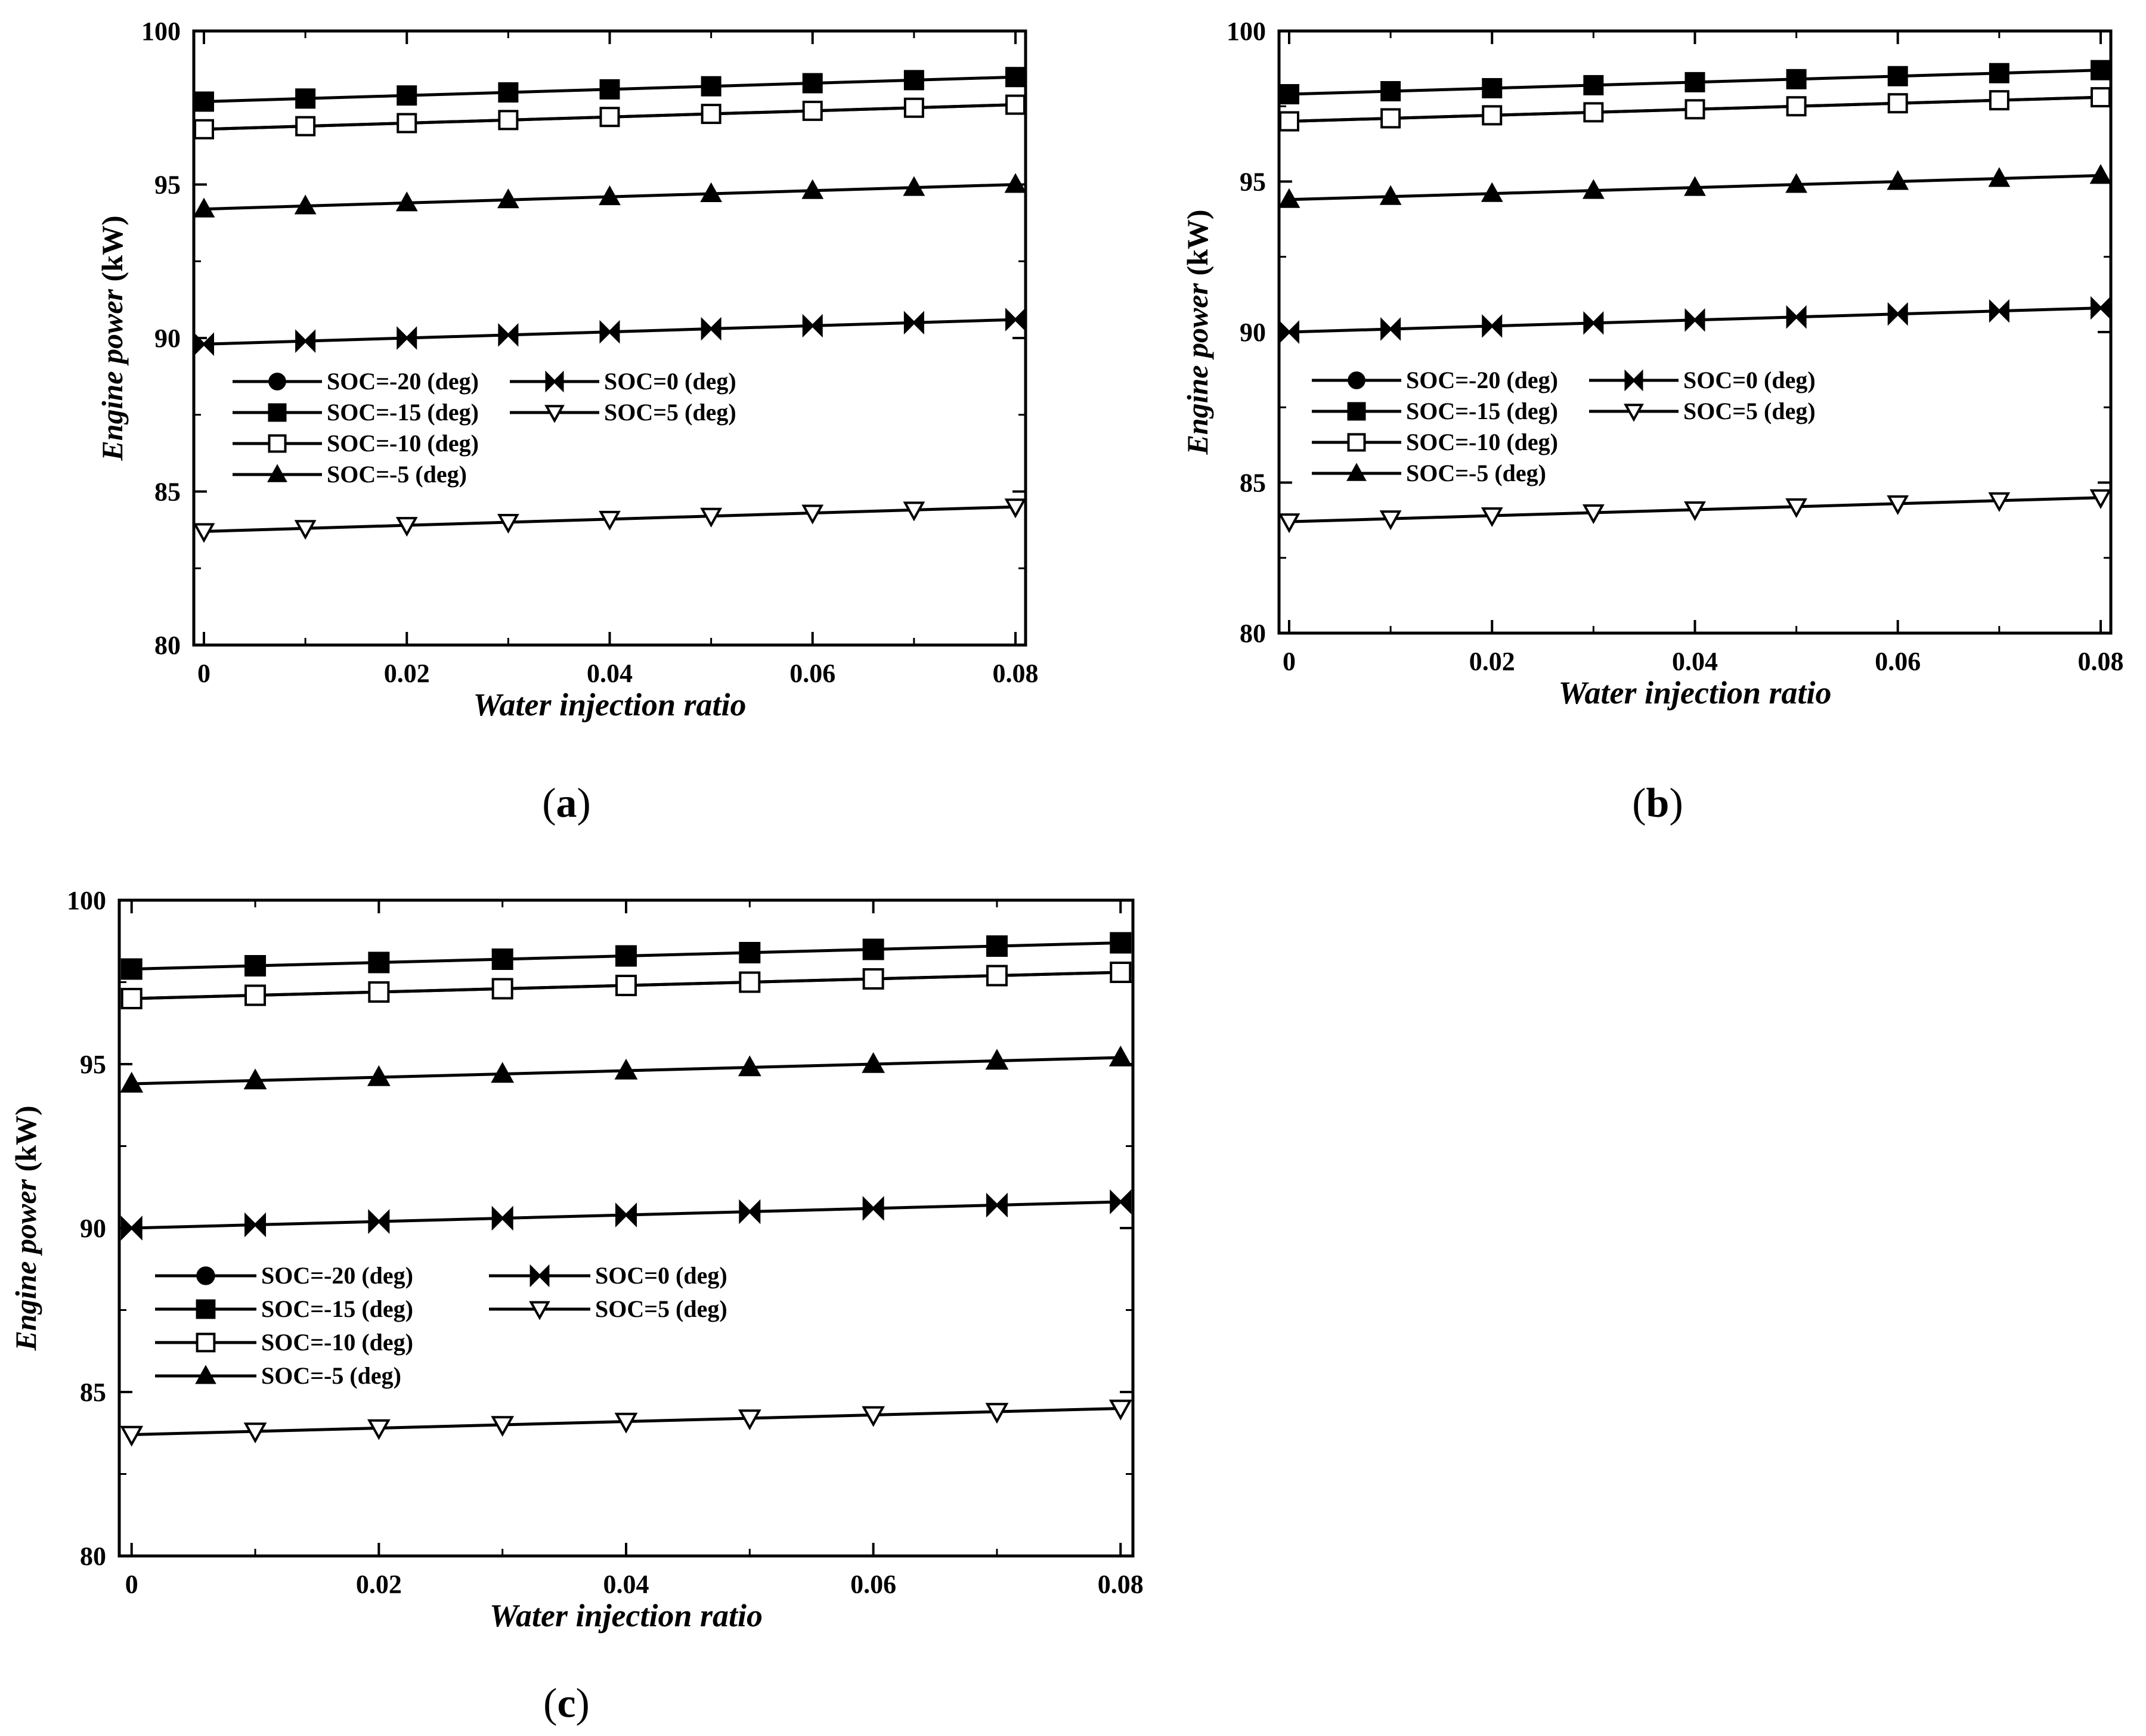 This screenshot has height=1736, width=2146. Describe the element at coordinates (167, 645) in the screenshot. I see `y-tick-label: 80` at that location.